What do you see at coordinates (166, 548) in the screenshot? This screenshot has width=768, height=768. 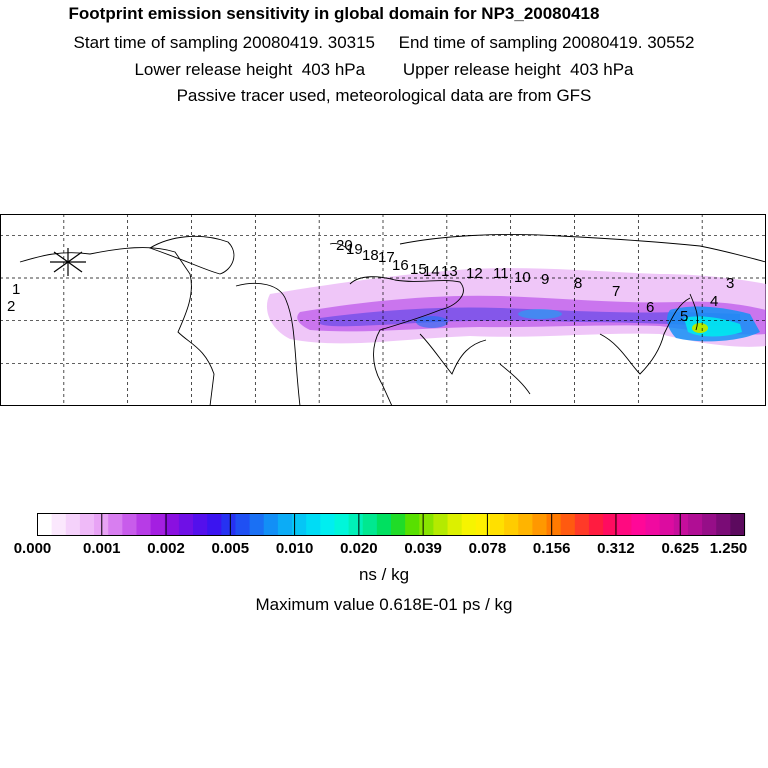 I see `colorbar-tick-label: 0.002` at bounding box center [166, 548].